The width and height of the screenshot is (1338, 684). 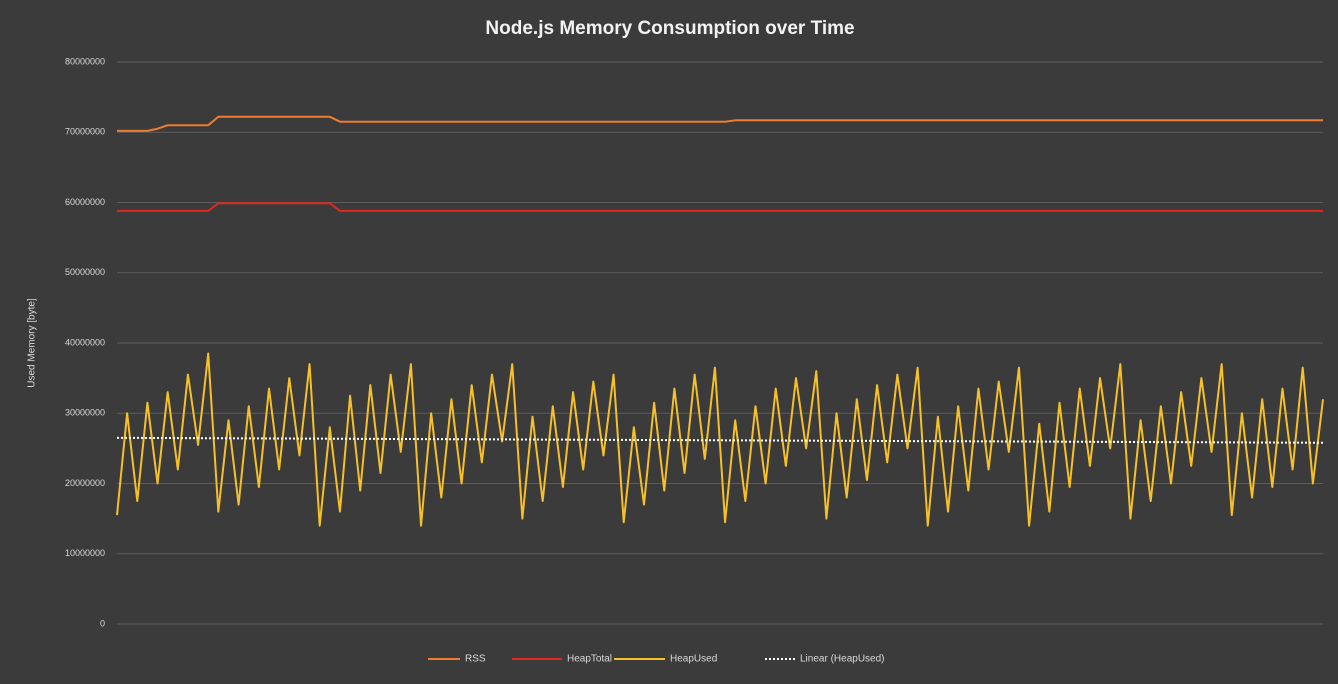 I want to click on y-tick-label: 0, so click(x=102, y=623).